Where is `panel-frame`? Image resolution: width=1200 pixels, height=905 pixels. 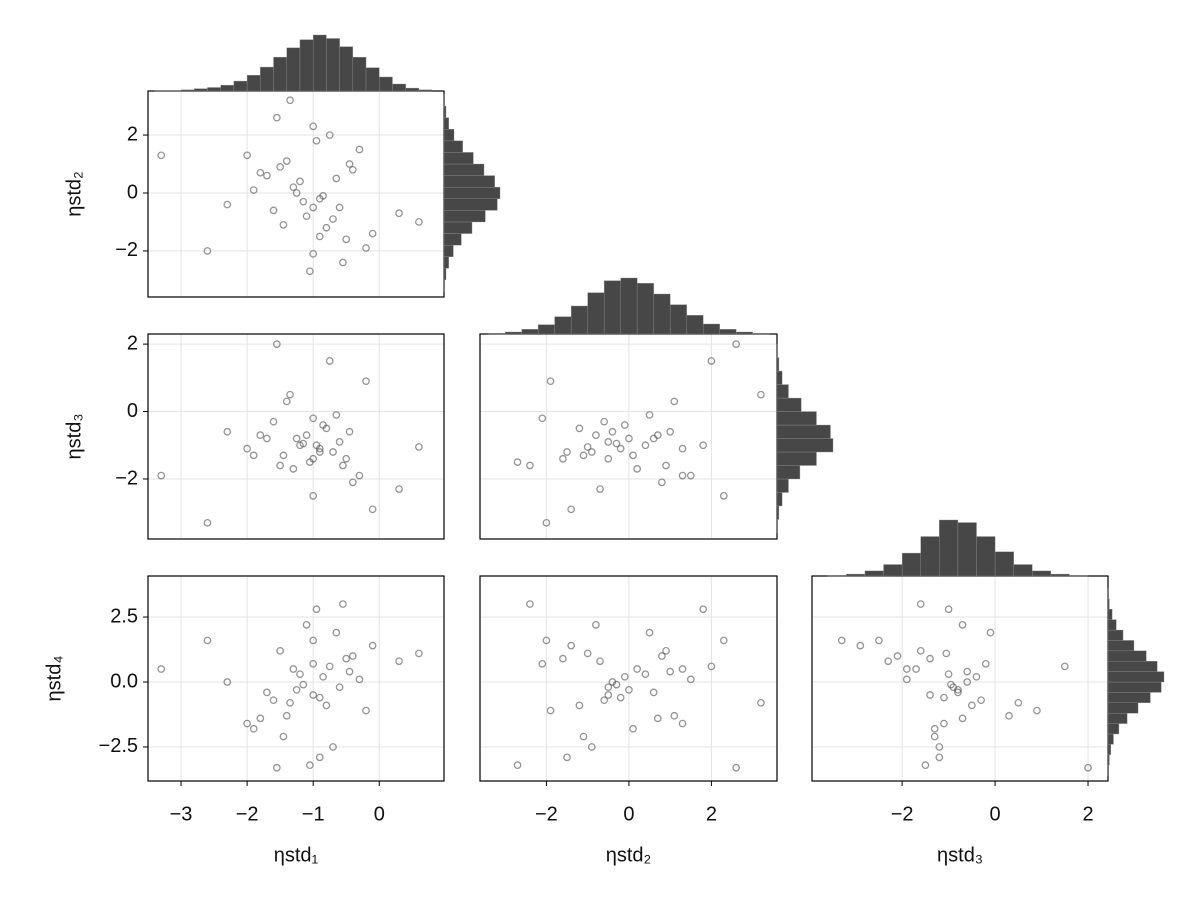 panel-frame is located at coordinates (296, 194).